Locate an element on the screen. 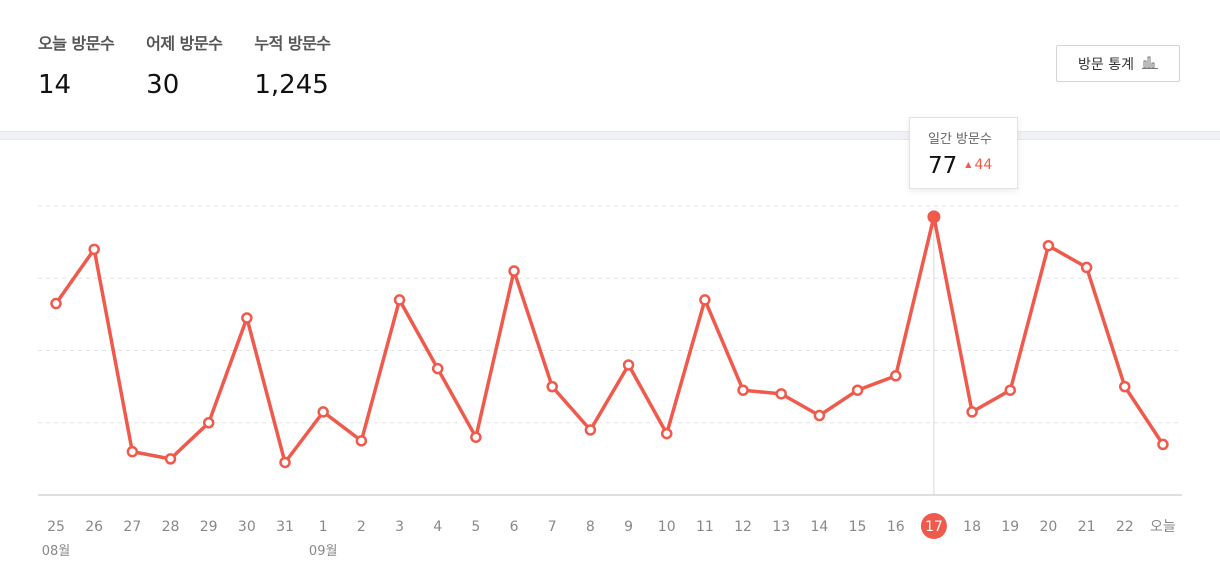 Image resolution: width=1220 pixels, height=588 pixels. x-tick-label-17: 11 is located at coordinates (705, 527).